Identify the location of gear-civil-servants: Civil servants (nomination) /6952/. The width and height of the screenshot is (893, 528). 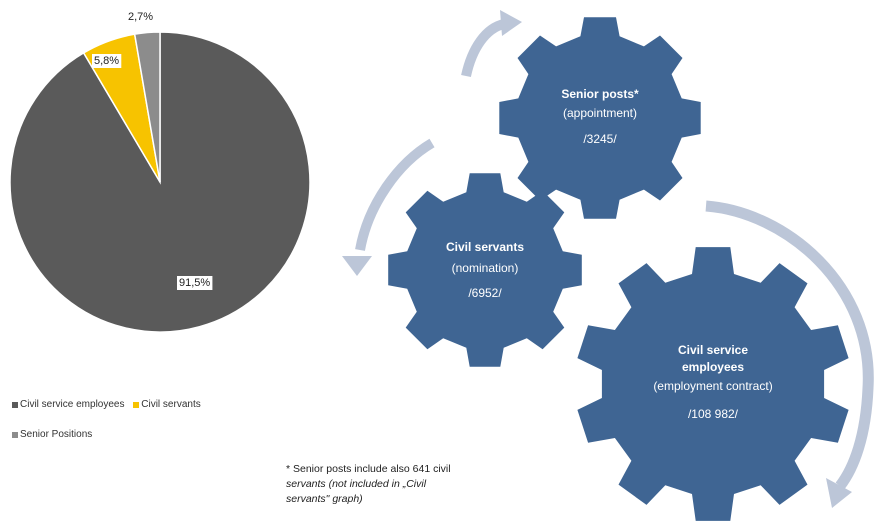
(485, 270).